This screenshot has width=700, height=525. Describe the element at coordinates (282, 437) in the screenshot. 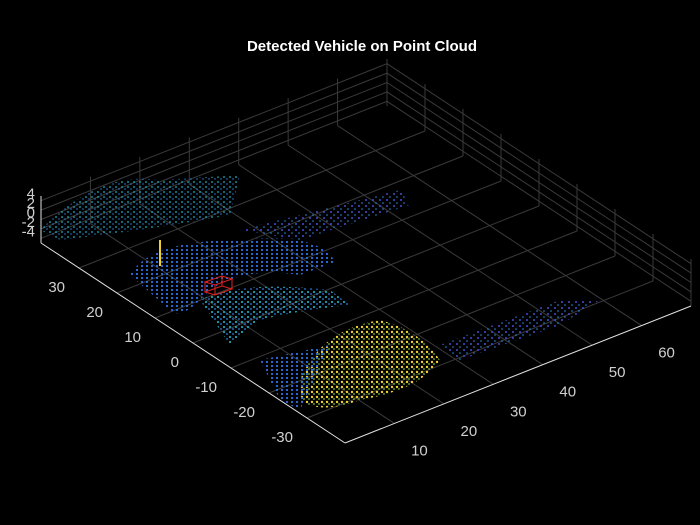

I see `y-tick-label: -30` at that location.